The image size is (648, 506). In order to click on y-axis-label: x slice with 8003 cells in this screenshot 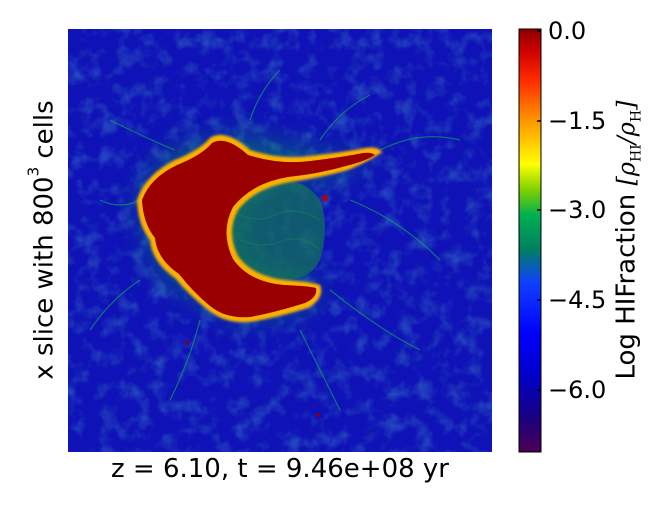, I will do `click(42, 240)`.